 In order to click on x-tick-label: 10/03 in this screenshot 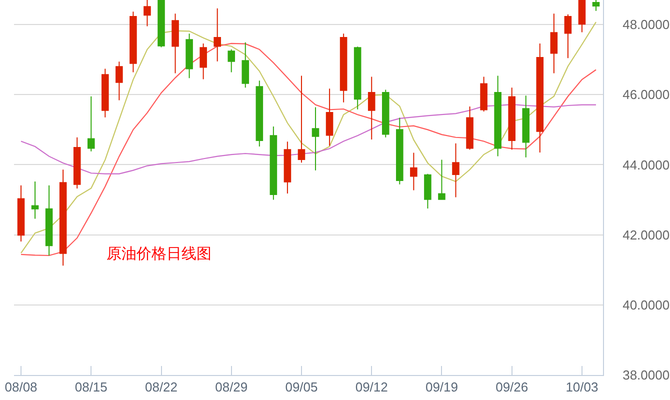, I will do `click(582, 387)`.